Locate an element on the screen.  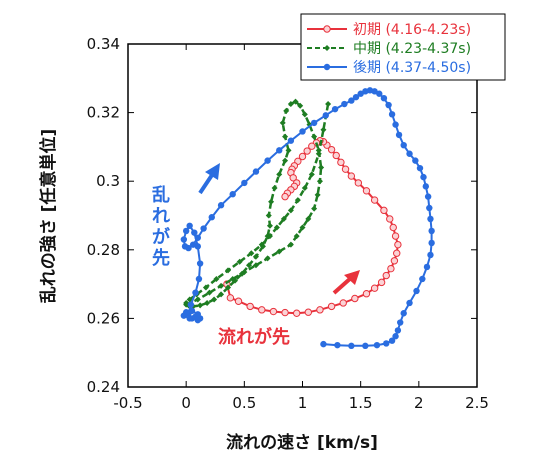
x-axis-label: 流れの速さ [km/s] is located at coordinates (302, 442).